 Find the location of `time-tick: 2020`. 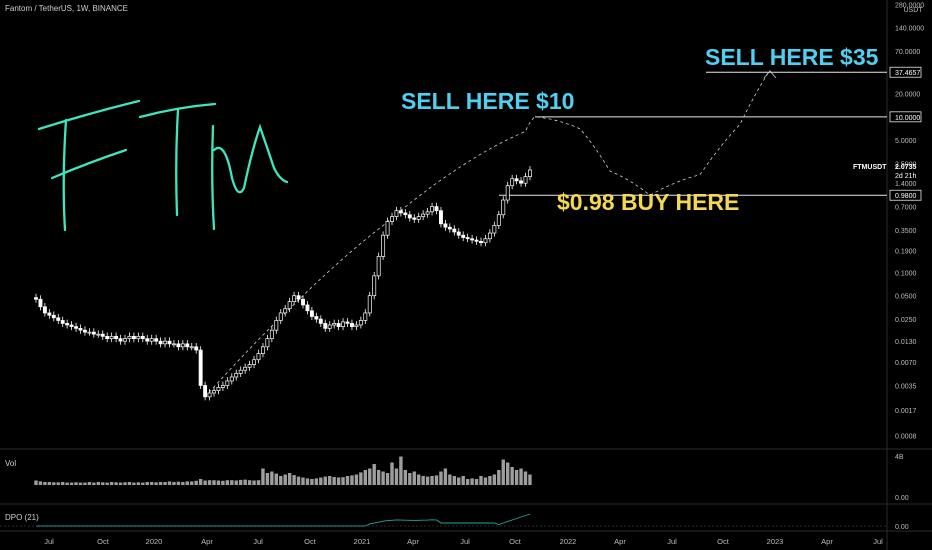

time-tick: 2020 is located at coordinates (154, 541).